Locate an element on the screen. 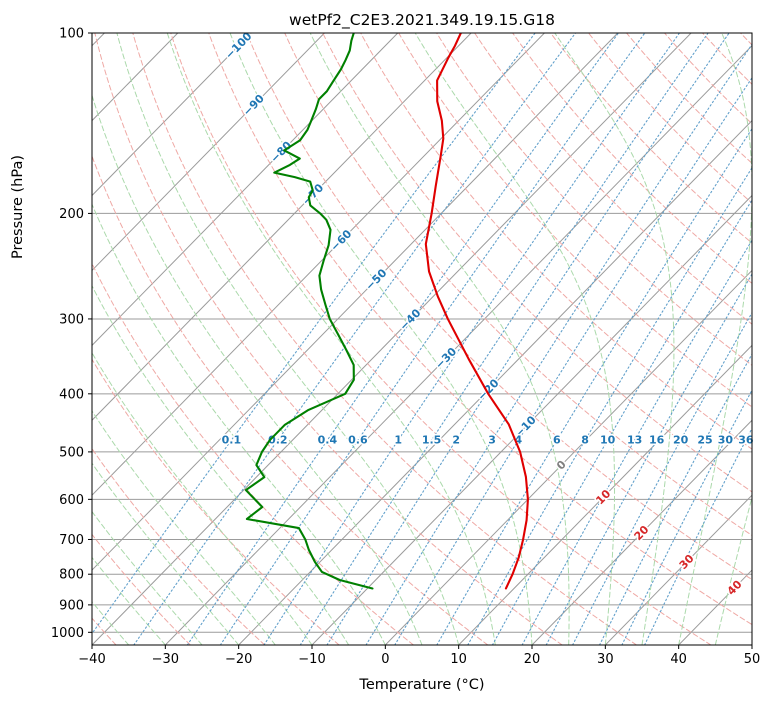  mixing-ratio-label: 25 is located at coordinates (704, 440).